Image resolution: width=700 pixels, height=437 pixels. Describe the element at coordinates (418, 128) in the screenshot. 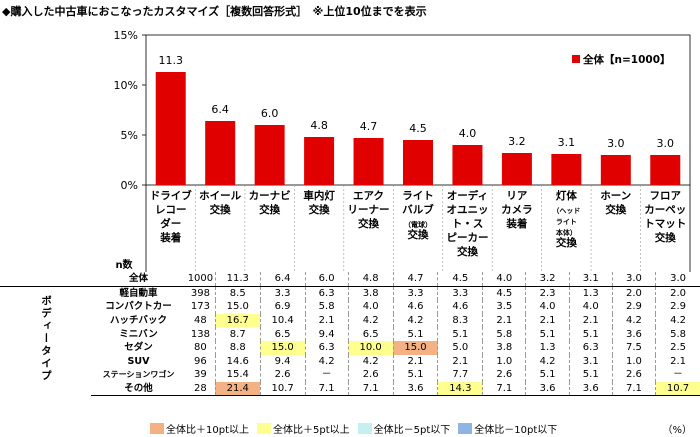

I see `data-label: 4.5` at that location.